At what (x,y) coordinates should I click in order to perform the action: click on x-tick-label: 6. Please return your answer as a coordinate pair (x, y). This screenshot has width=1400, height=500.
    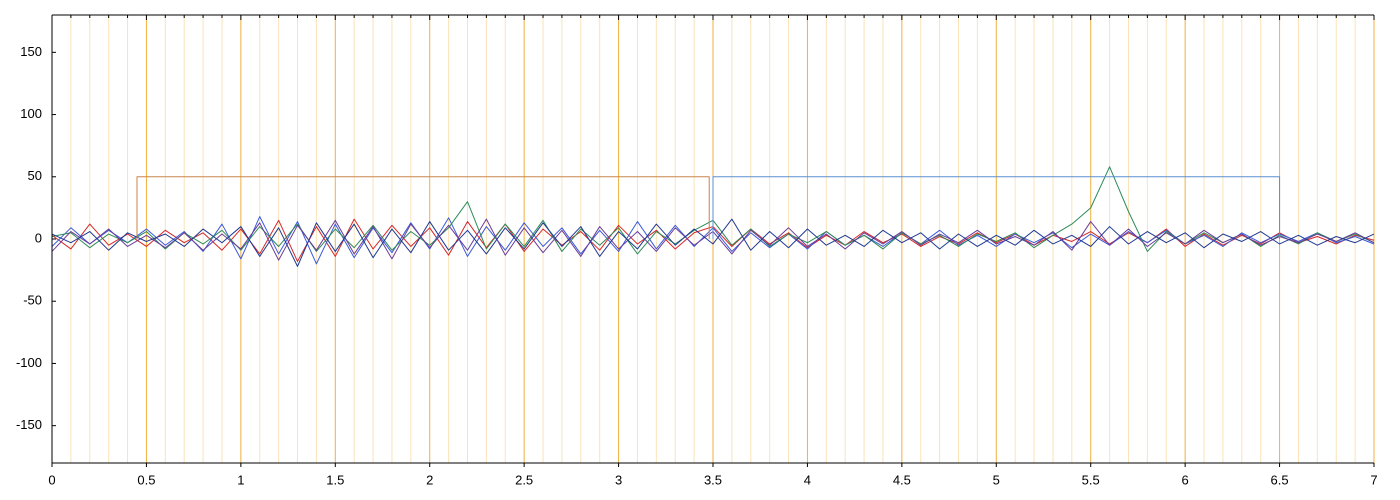
    Looking at the image, I should click on (1185, 479).